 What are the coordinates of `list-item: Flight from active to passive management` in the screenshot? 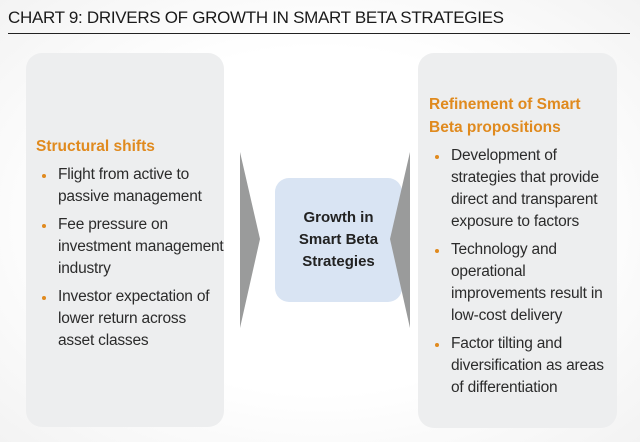 It's located at (130, 186).